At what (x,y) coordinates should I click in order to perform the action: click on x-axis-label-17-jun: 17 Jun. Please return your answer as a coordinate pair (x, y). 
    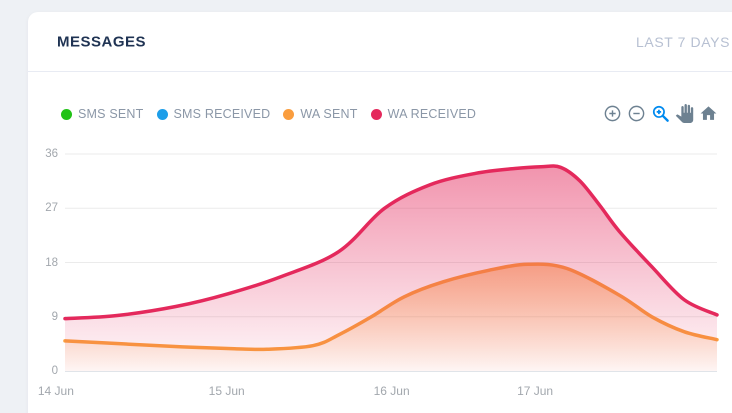
    Looking at the image, I should click on (535, 391).